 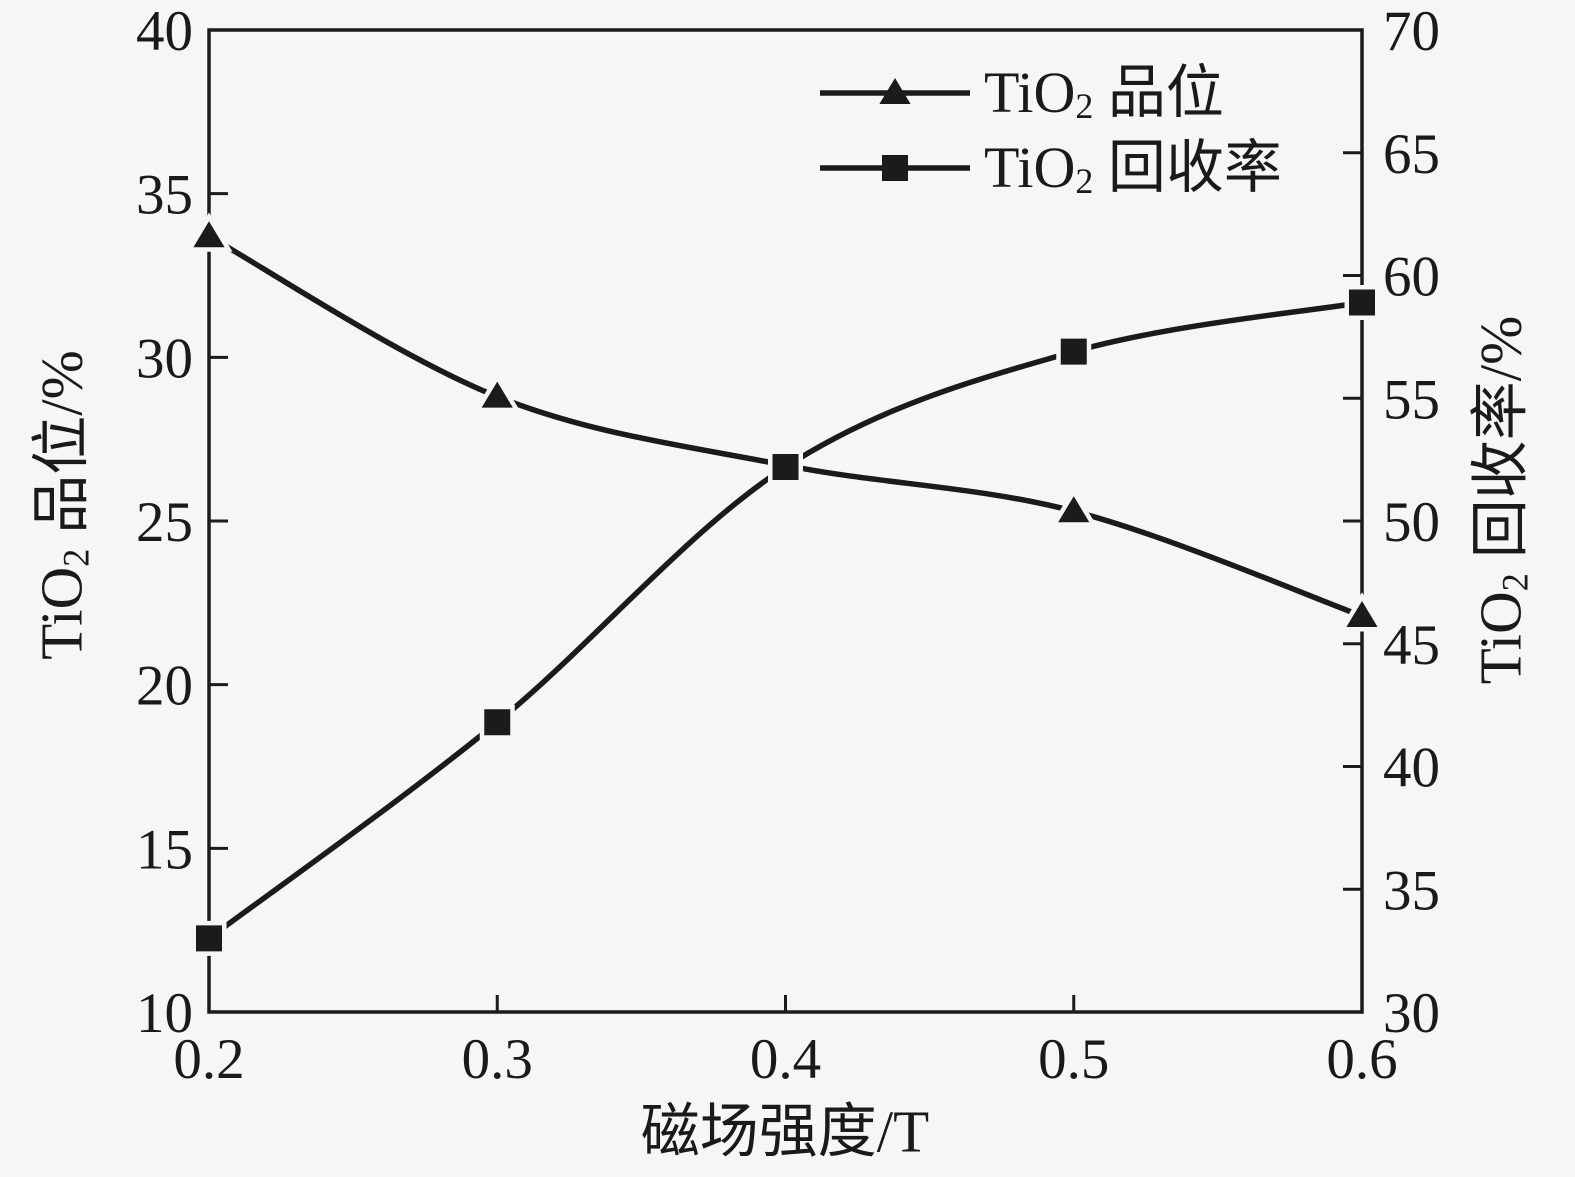 I want to click on left-axis-title: TiO2 品位/%, so click(x=63, y=505).